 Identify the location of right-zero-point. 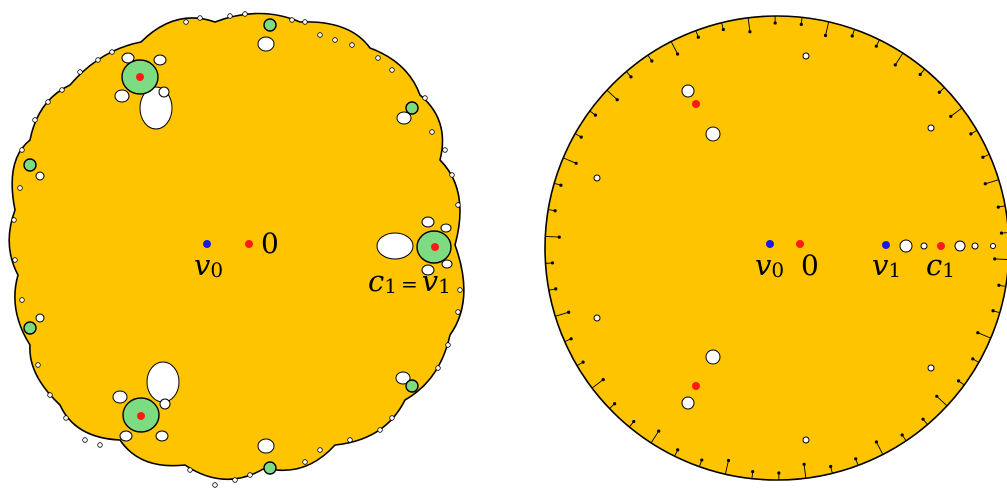
(800, 244).